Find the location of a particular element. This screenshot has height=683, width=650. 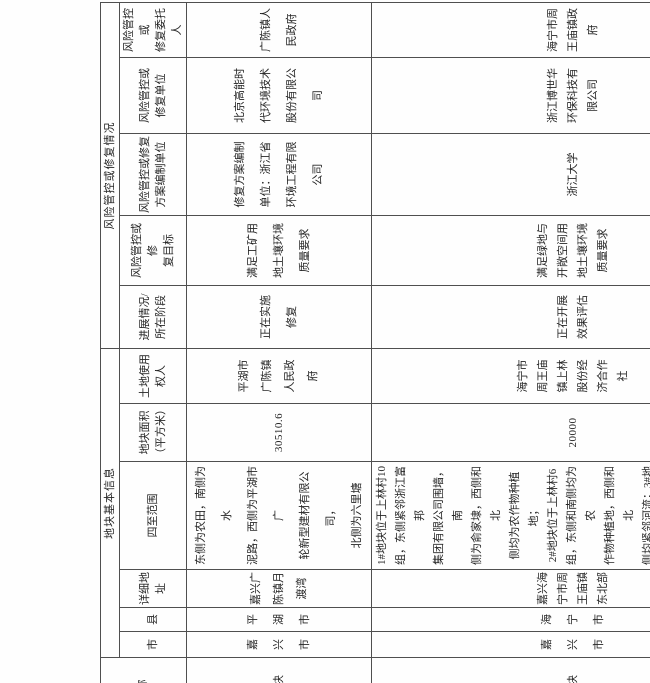

cell-progress: 正在开展 效果评估 is located at coordinates (510, 317).